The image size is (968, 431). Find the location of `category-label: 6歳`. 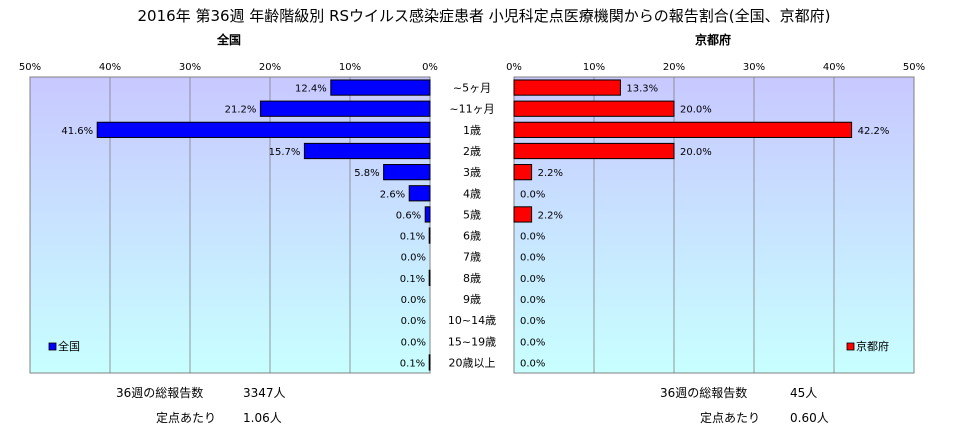

category-label: 6歳 is located at coordinates (472, 236).